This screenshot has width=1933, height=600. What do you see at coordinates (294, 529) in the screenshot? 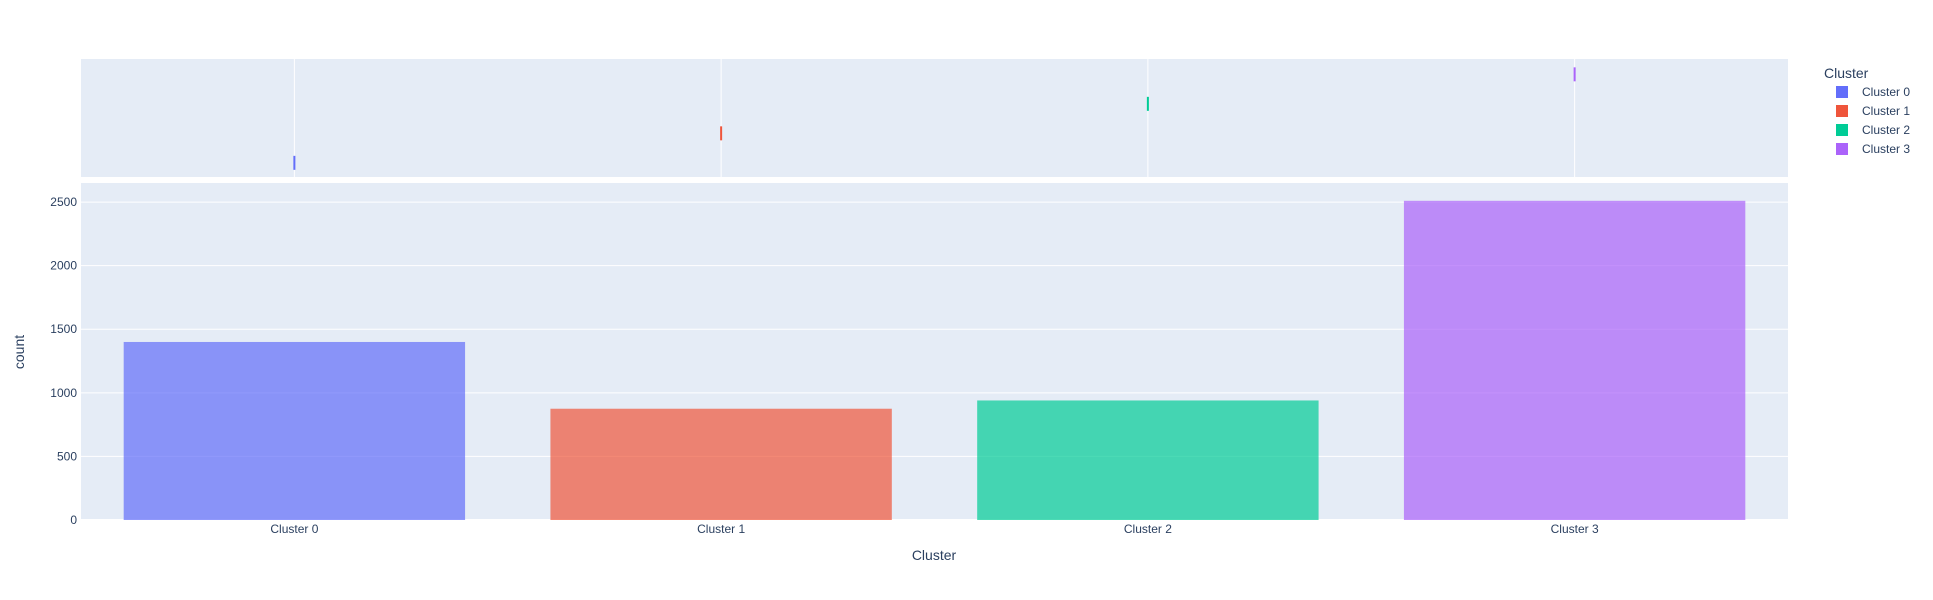
I see `x-tick-label: Cluster 0` at bounding box center [294, 529].